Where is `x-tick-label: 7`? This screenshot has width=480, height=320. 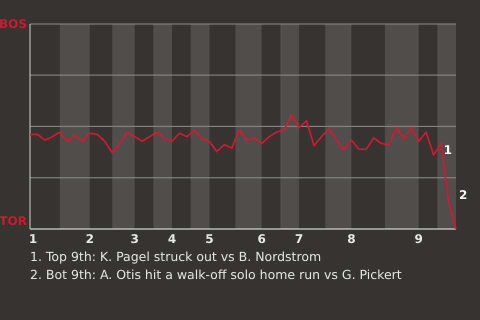
x-tick-label: 7 is located at coordinates (299, 239).